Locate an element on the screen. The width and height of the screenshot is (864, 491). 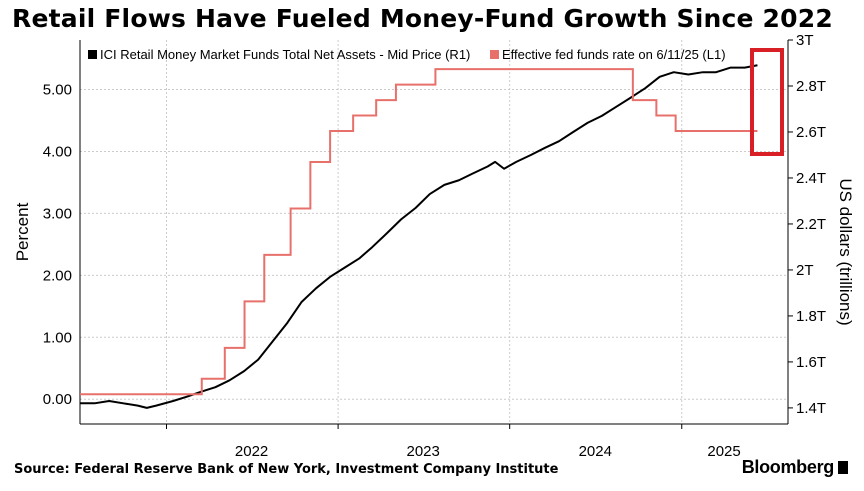
legend-item-fedfunds: Effective fed funds rate on 6/11/25 (L1) is located at coordinates (608, 54).